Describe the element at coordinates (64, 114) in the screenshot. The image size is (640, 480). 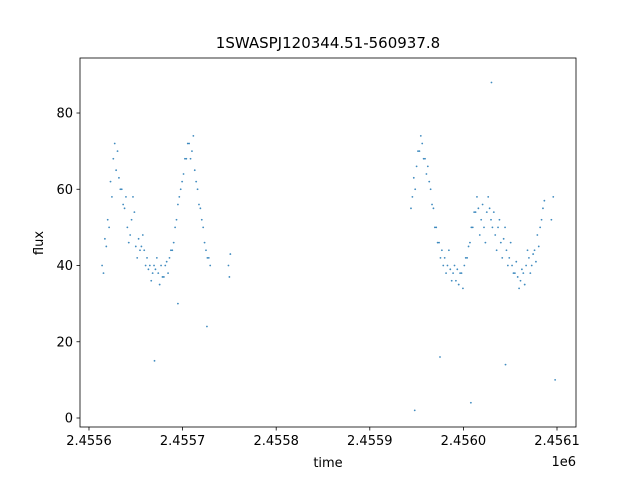
I see `y-tick-label: 80` at that location.